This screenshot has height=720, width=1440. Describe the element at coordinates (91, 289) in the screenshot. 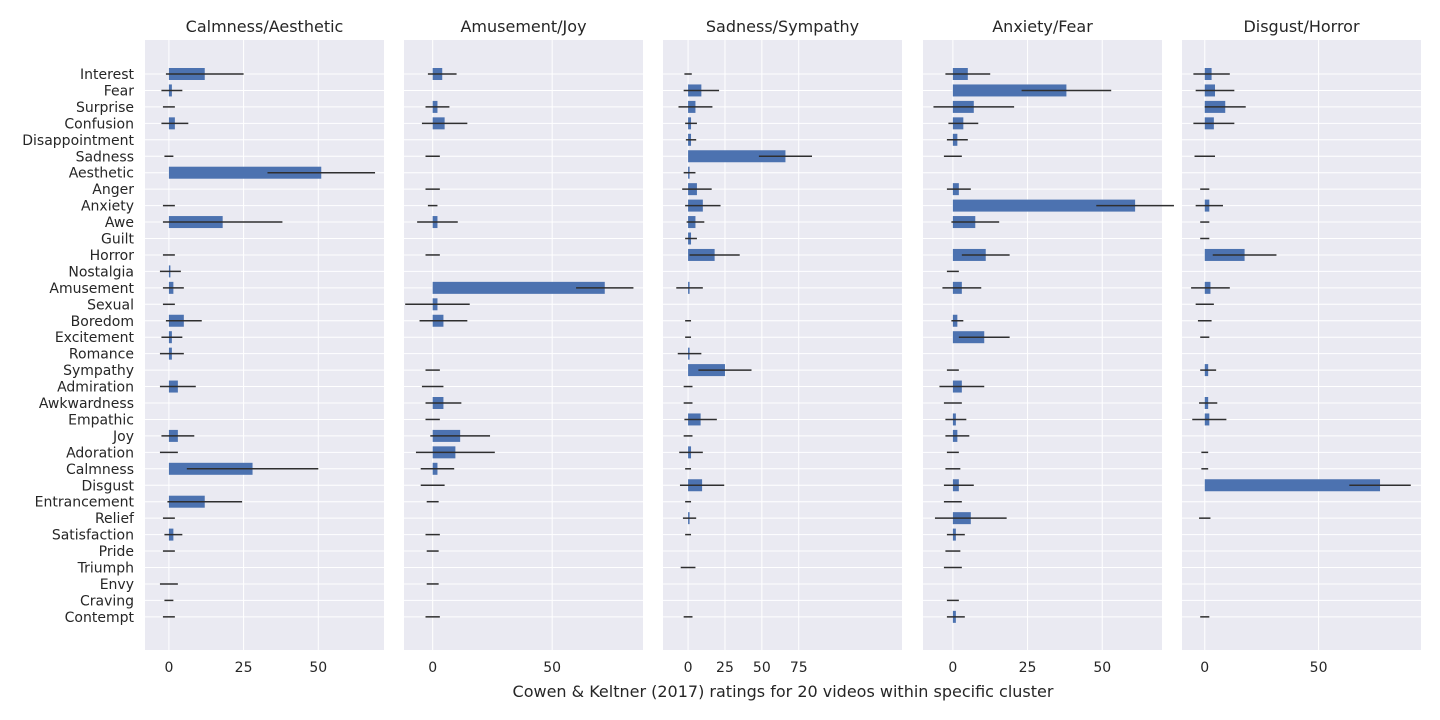

I see `category-label: Amusement` at that location.